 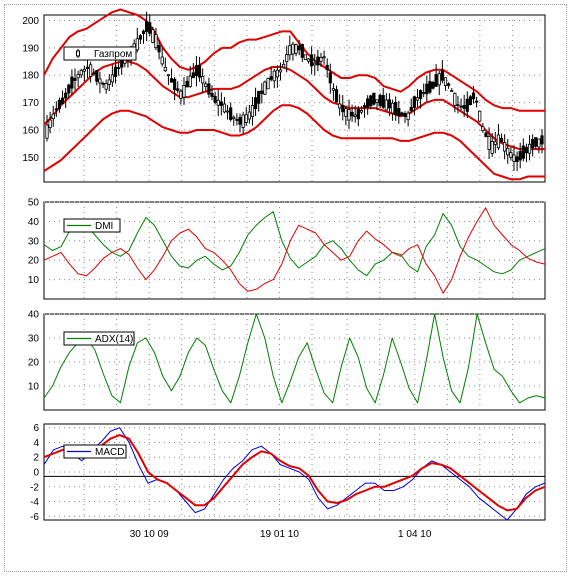 What do you see at coordinates (109, 452) in the screenshot?
I see `macd-legend-label: MACD` at bounding box center [109, 452].